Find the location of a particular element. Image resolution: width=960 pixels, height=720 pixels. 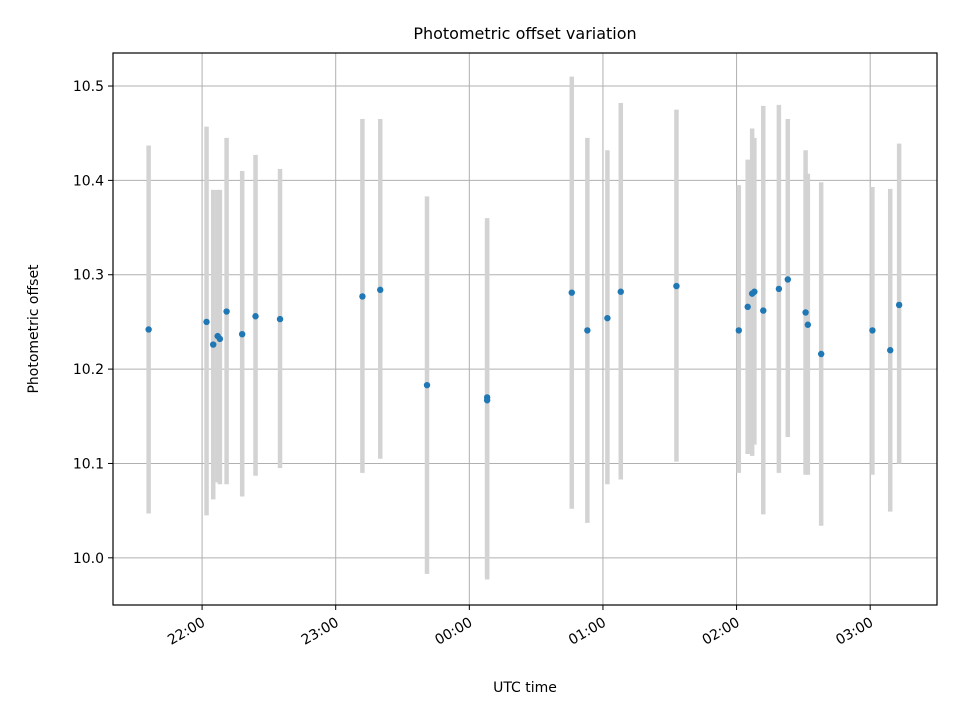

x-axis-label: UTC time is located at coordinates (525, 688).